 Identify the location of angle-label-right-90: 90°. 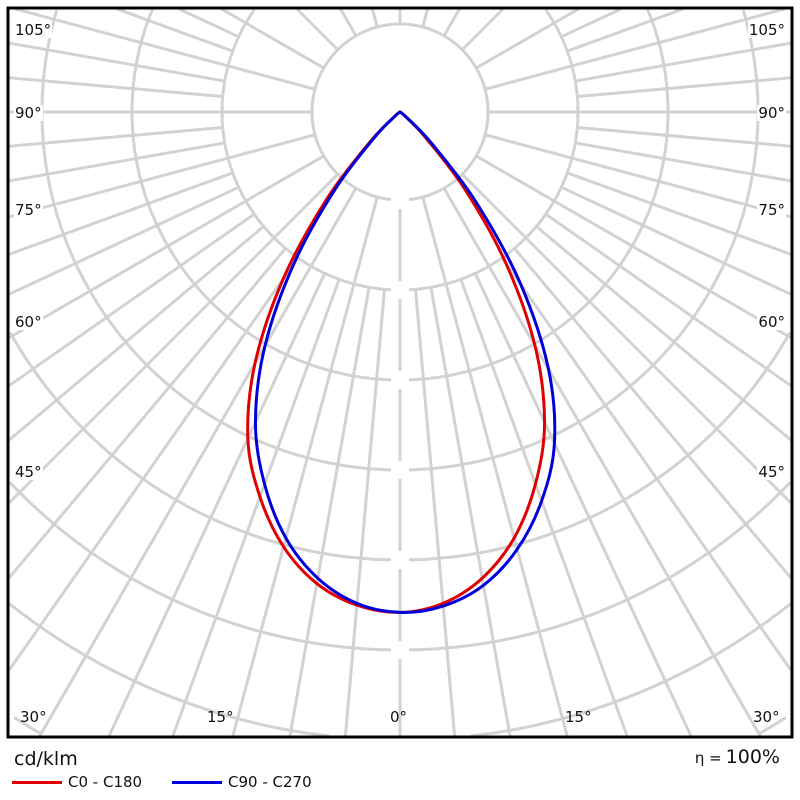
(771, 113).